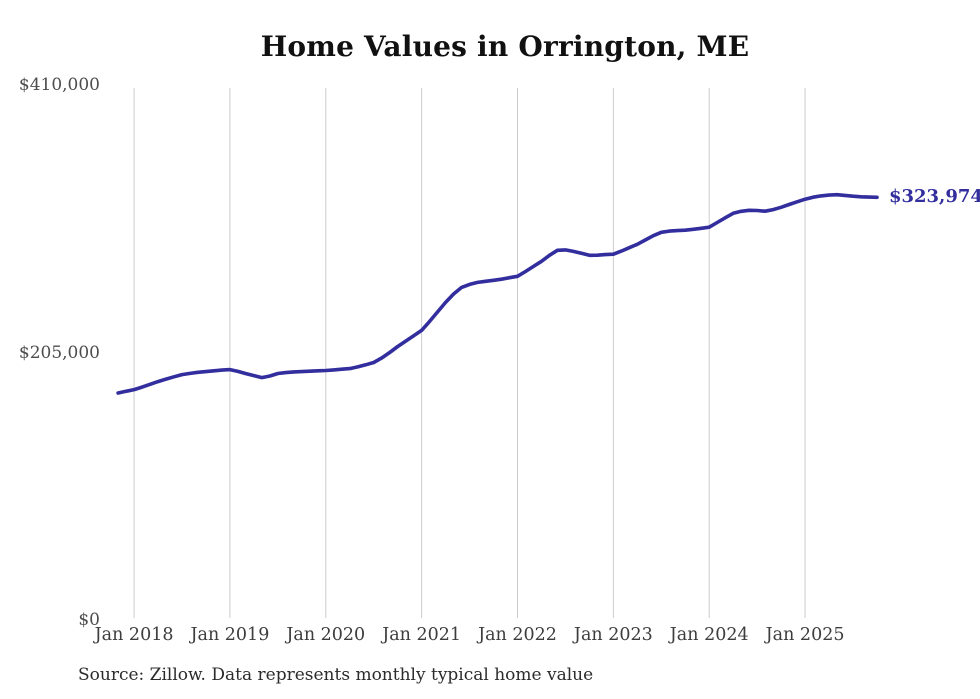  What do you see at coordinates (934, 197) in the screenshot?
I see `latest-value-label: $323,974` at bounding box center [934, 197].